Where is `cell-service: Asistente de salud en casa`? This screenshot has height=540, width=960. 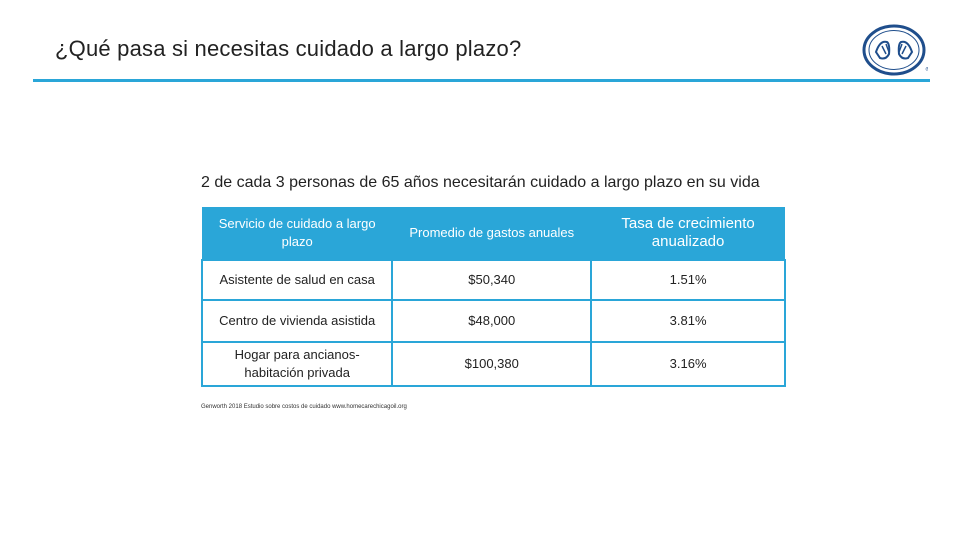 cell-service: Asistente de salud en casa is located at coordinates (297, 280).